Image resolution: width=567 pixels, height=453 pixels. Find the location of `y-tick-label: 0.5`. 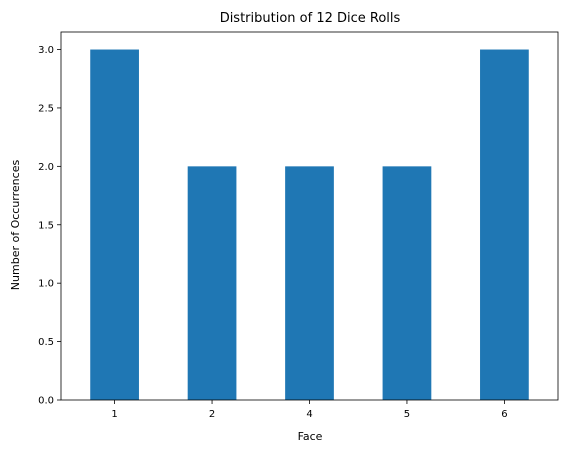

y-tick-label: 0.5 is located at coordinates (46, 342).